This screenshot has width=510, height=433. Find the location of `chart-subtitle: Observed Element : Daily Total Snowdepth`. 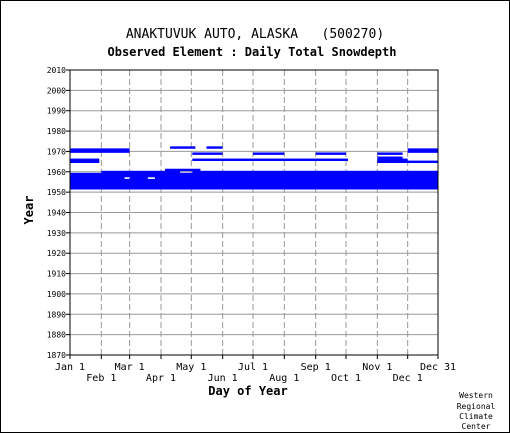

chart-subtitle: Observed Element : Daily Total Snowdepth is located at coordinates (252, 52).